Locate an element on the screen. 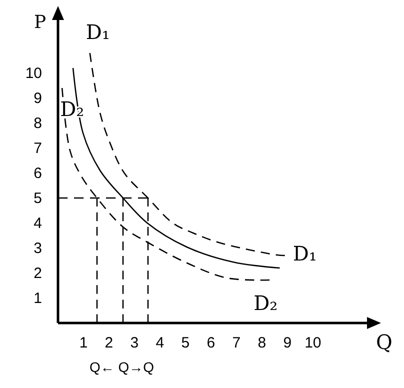 This screenshot has width=404, height=388. x-tick-label: 6 is located at coordinates (211, 343).